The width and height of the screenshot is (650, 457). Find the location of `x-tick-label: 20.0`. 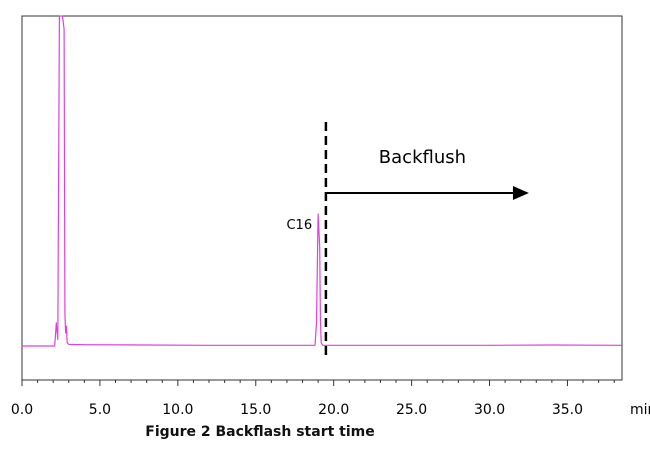

x-tick-label: 20.0 is located at coordinates (333, 410).